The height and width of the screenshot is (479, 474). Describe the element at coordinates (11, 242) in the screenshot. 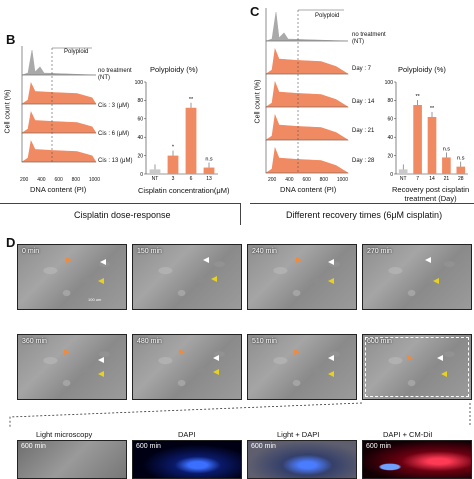

I see `panel-label-d: D` at that location.